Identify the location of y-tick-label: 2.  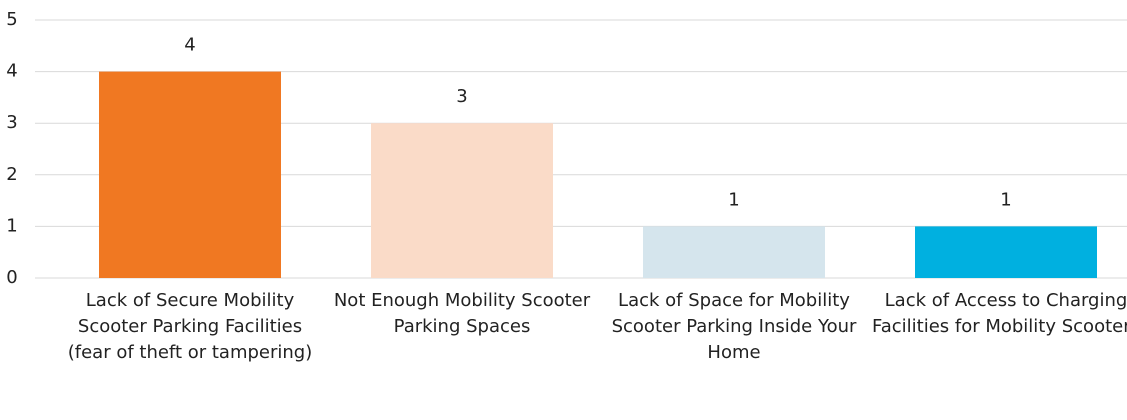
(11, 174).